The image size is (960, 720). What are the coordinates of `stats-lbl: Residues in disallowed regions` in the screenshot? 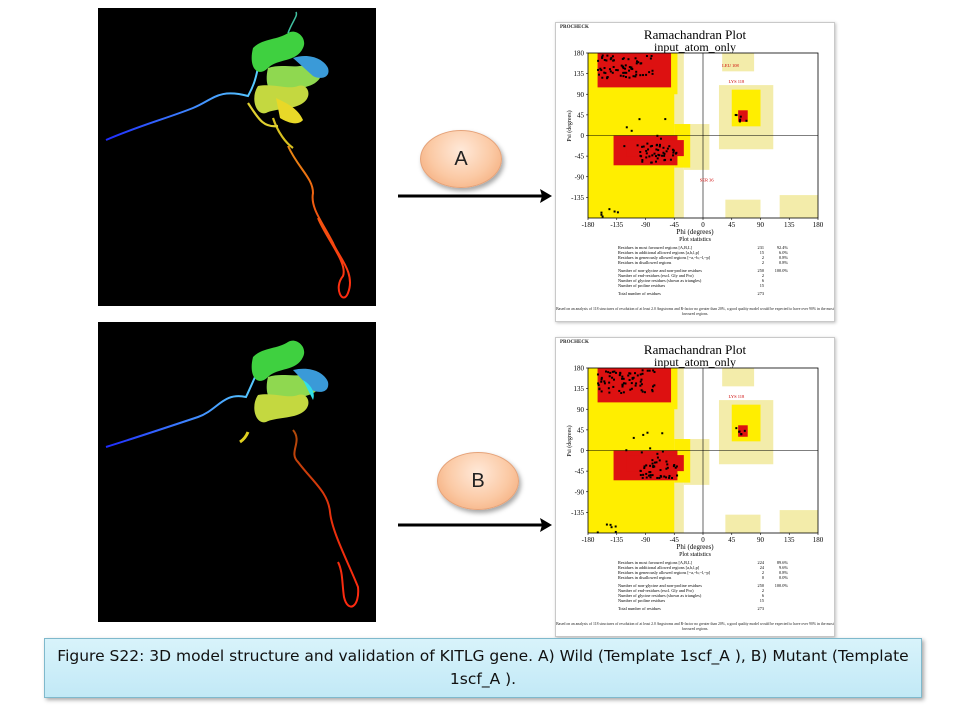 It's located at (645, 262).